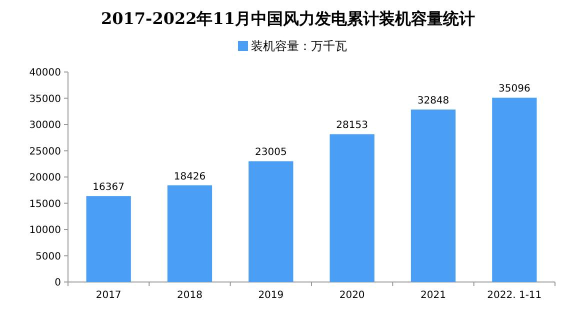 Image resolution: width=576 pixels, height=326 pixels. Describe the element at coordinates (109, 295) in the screenshot. I see `x-tick-label: 2017` at that location.